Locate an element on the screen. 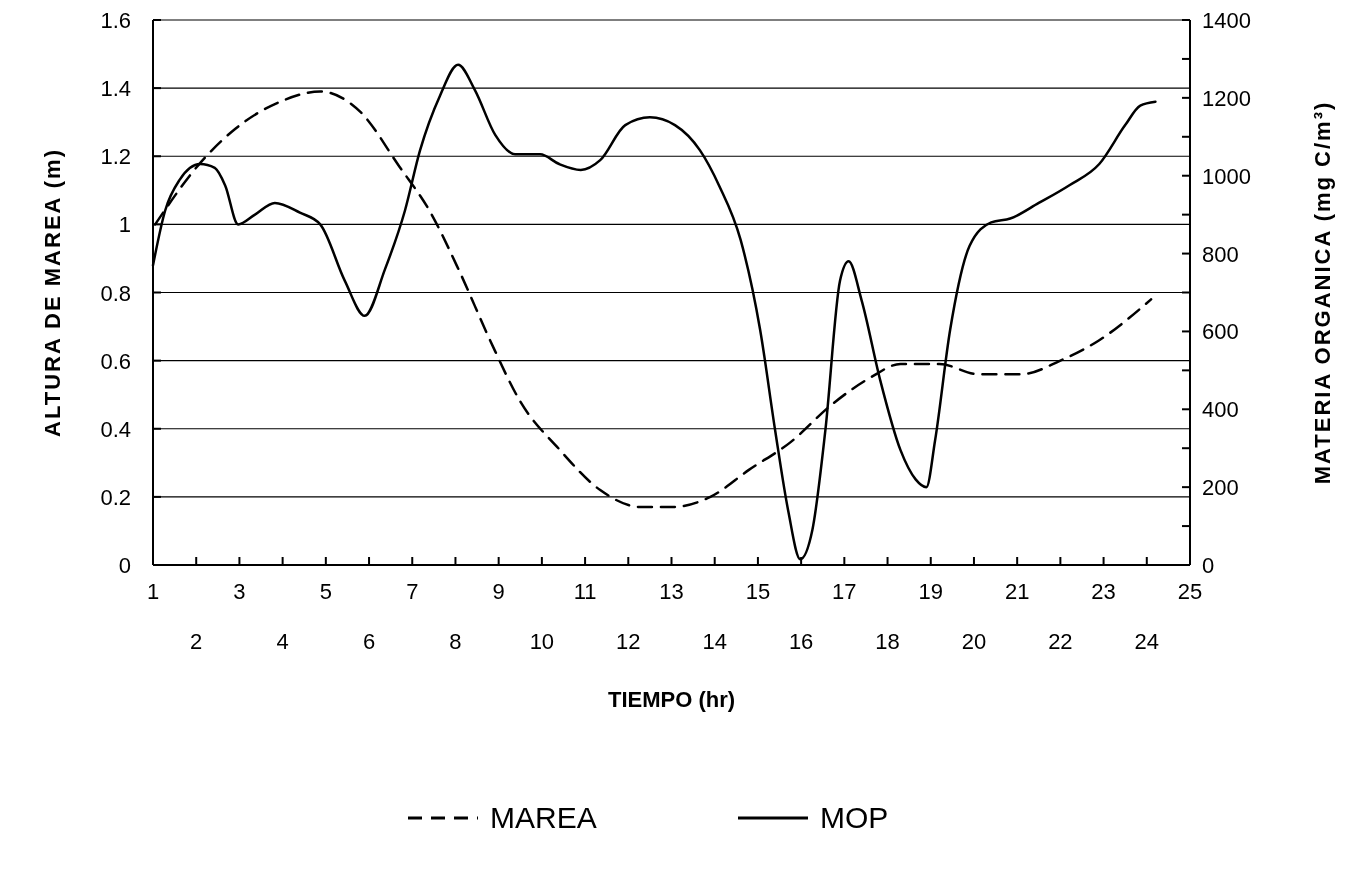 This screenshot has width=1354, height=877. y2-tick-label: 800 is located at coordinates (1220, 254).